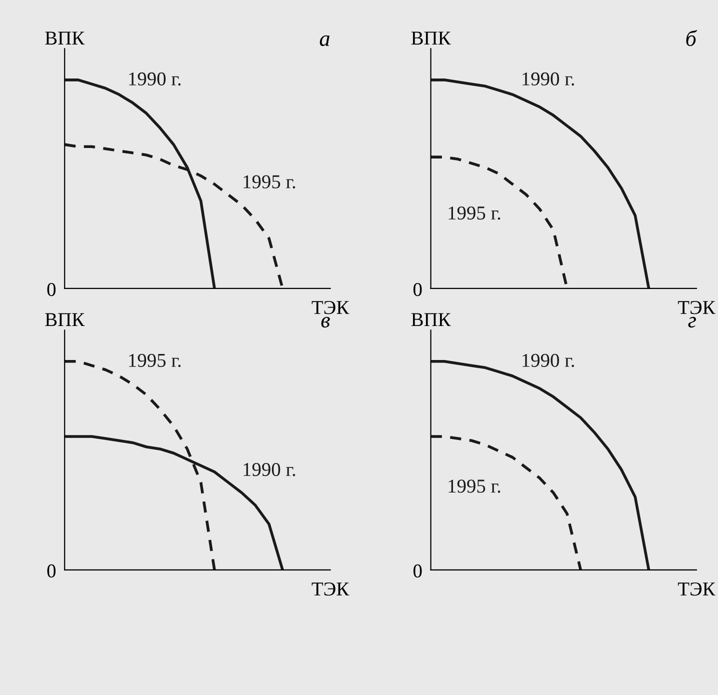  What do you see at coordinates (325, 40) in the screenshot?
I see `chart-title: а` at bounding box center [325, 40].